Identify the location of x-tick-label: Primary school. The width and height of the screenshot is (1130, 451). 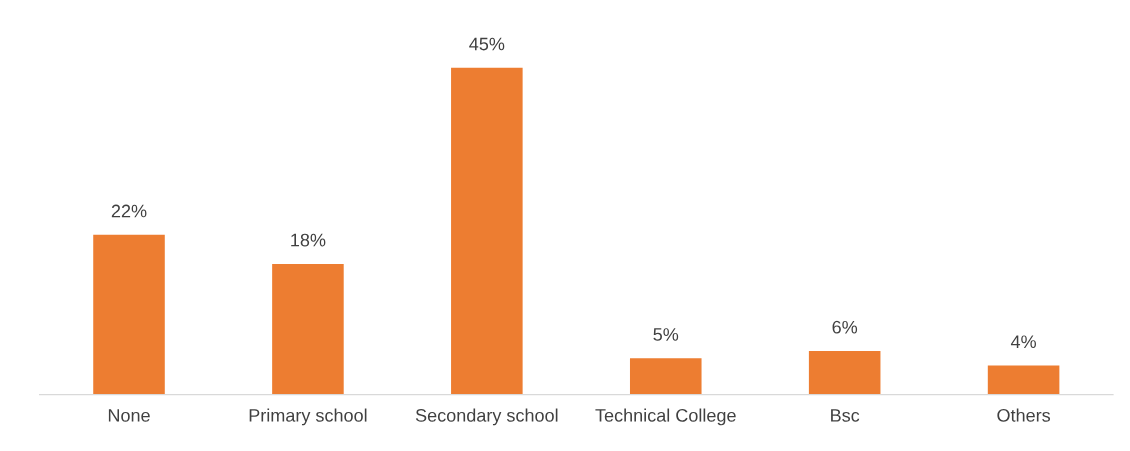
(308, 417).